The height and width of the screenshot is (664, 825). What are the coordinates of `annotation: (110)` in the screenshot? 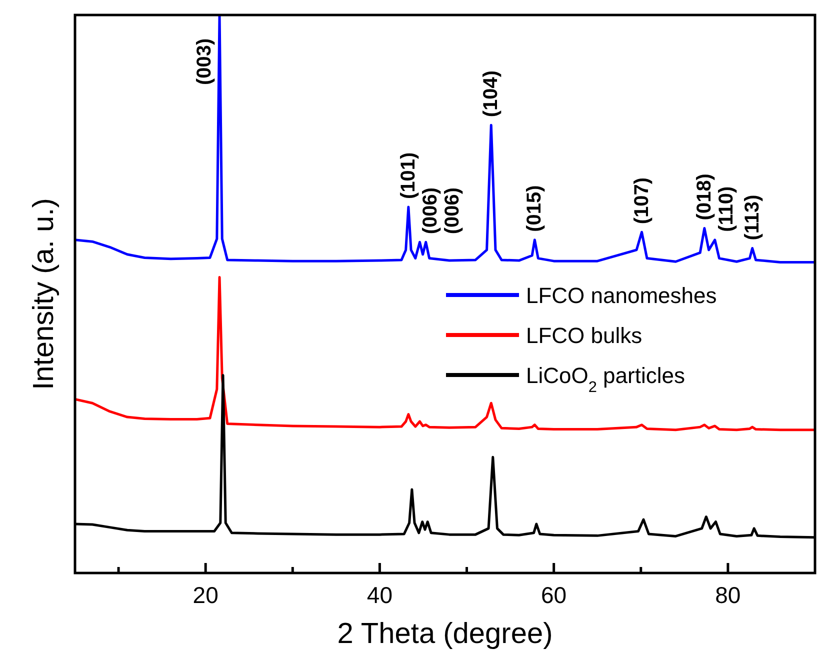 It's located at (726, 209).